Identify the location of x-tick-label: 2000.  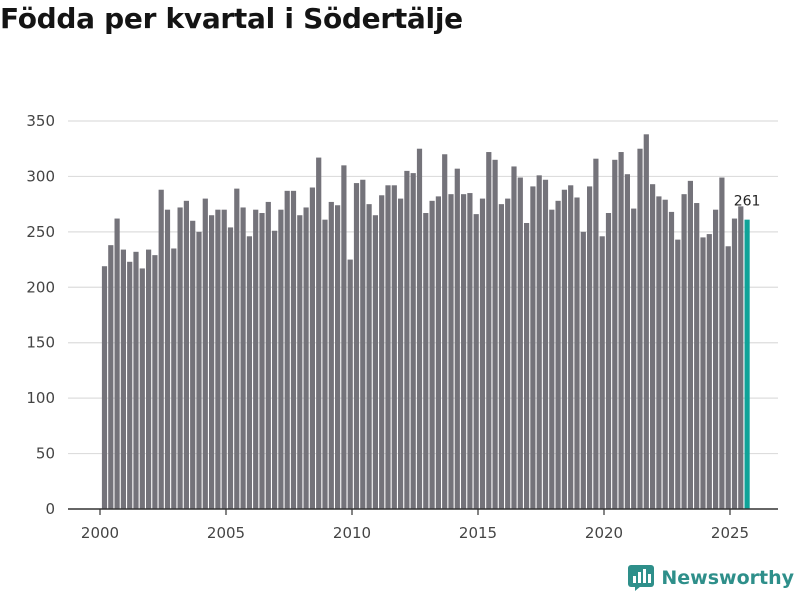
(100, 533).